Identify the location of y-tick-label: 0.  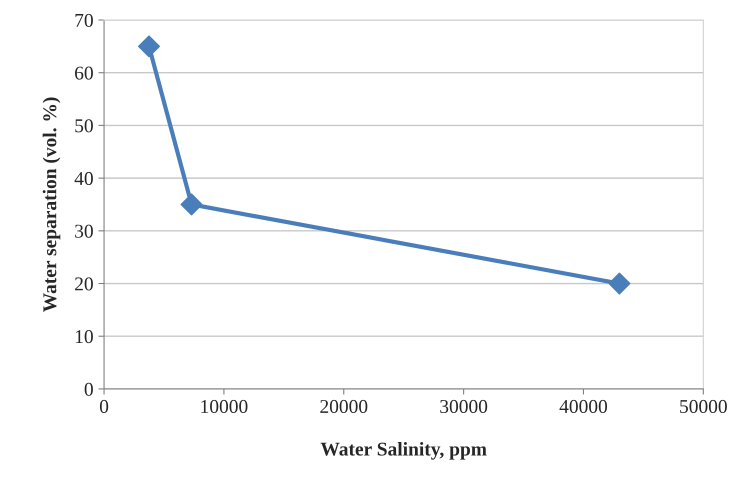
(88, 389).